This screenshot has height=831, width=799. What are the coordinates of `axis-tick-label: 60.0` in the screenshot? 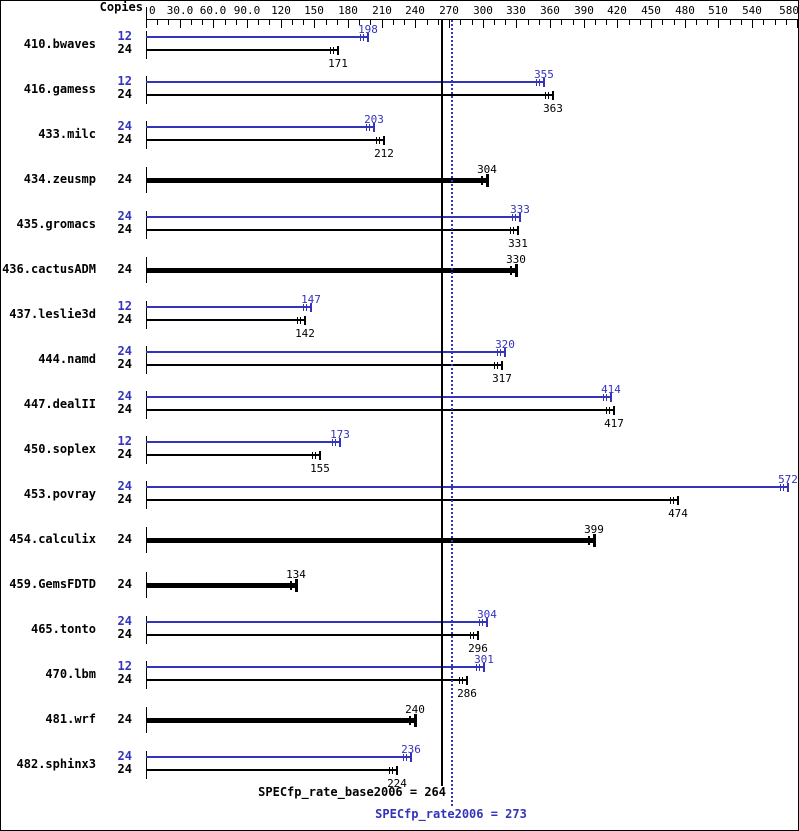 It's located at (213, 10).